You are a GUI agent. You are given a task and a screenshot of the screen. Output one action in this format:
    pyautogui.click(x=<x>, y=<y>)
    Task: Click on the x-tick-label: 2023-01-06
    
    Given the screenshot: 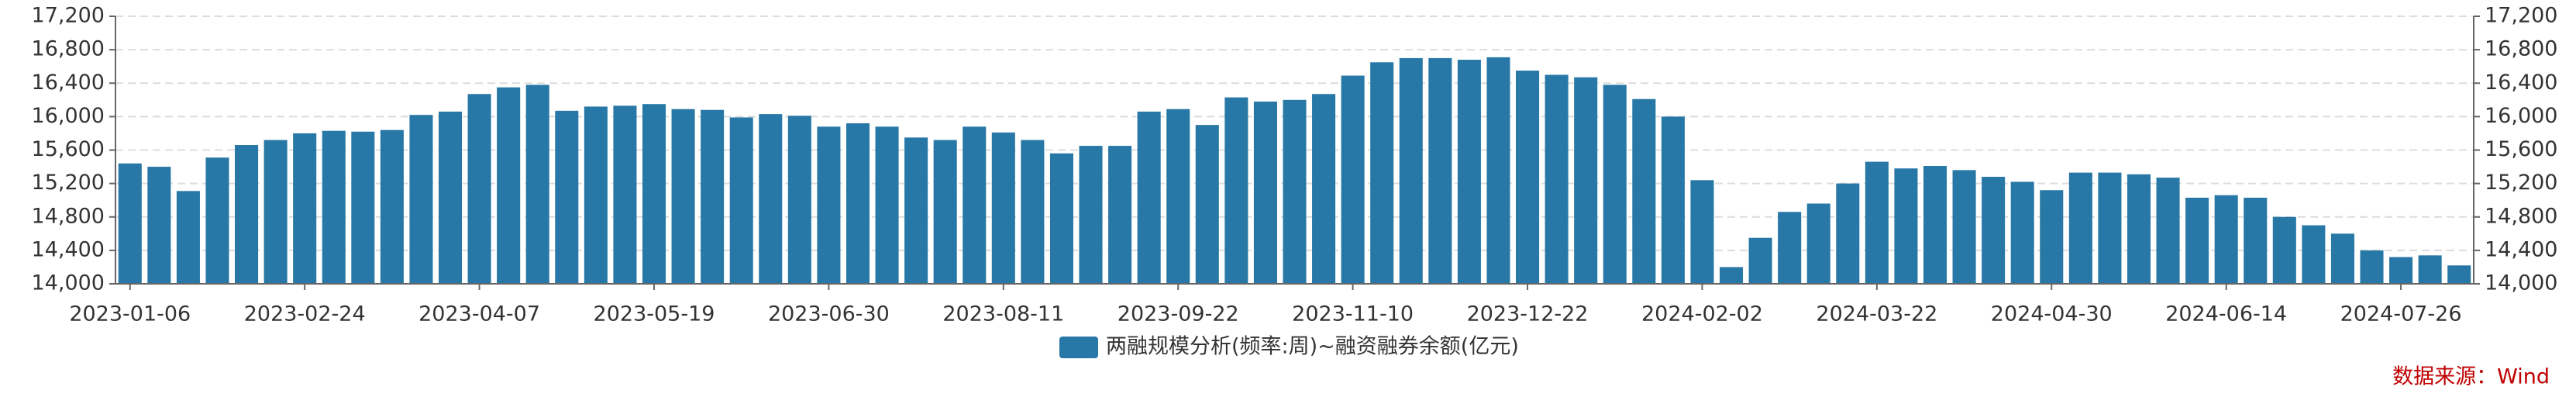 What is the action you would take?
    pyautogui.click(x=130, y=314)
    